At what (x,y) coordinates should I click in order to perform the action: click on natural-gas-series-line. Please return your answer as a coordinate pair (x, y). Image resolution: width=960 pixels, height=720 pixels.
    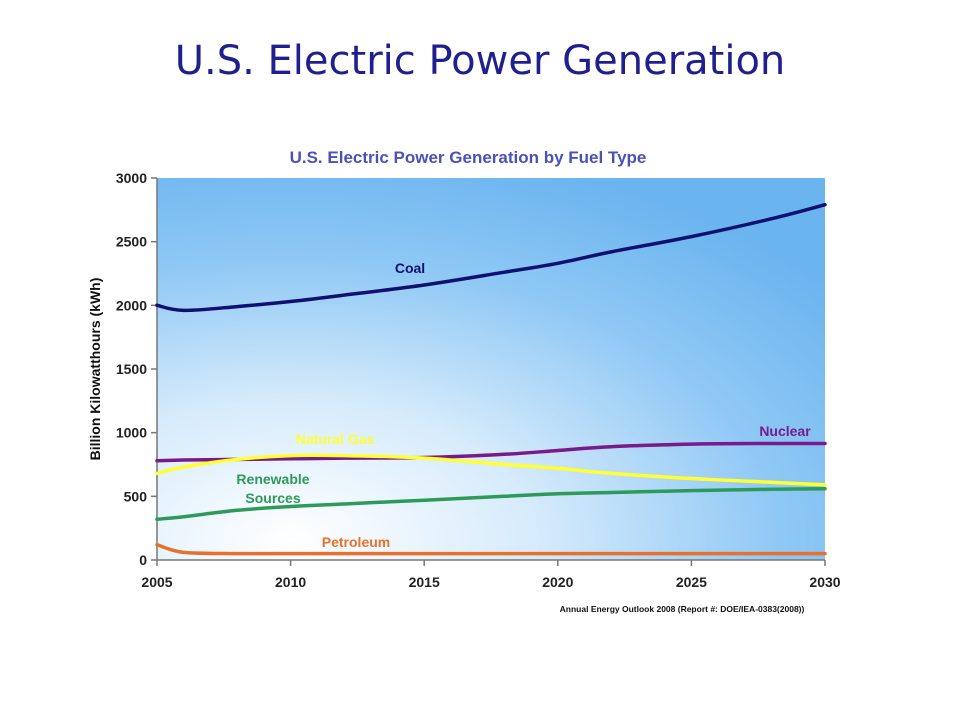
    Looking at the image, I should click on (491, 470).